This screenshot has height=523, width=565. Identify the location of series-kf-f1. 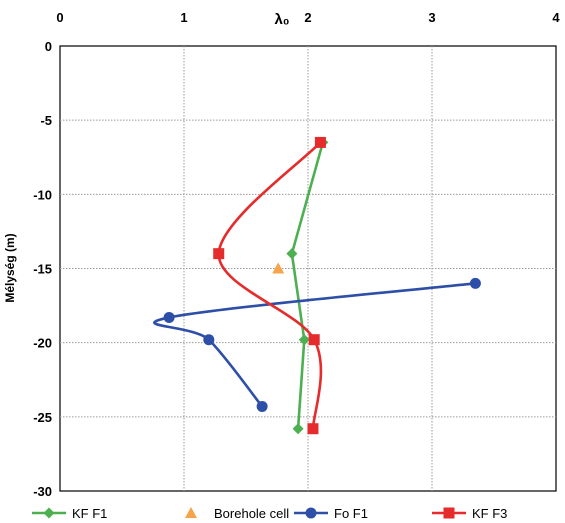
(307, 285).